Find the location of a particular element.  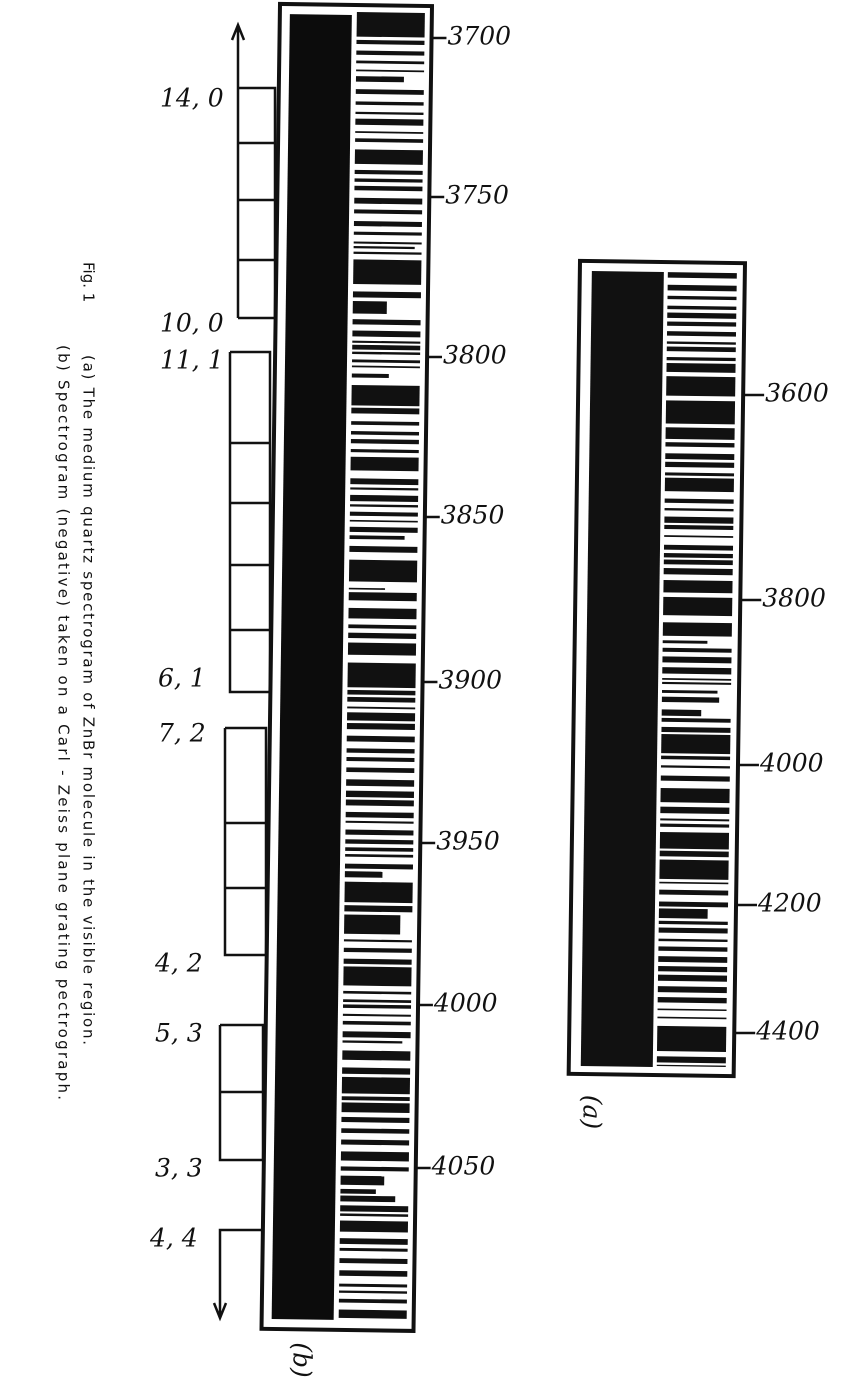

continuum-strip is located at coordinates (622, 669).